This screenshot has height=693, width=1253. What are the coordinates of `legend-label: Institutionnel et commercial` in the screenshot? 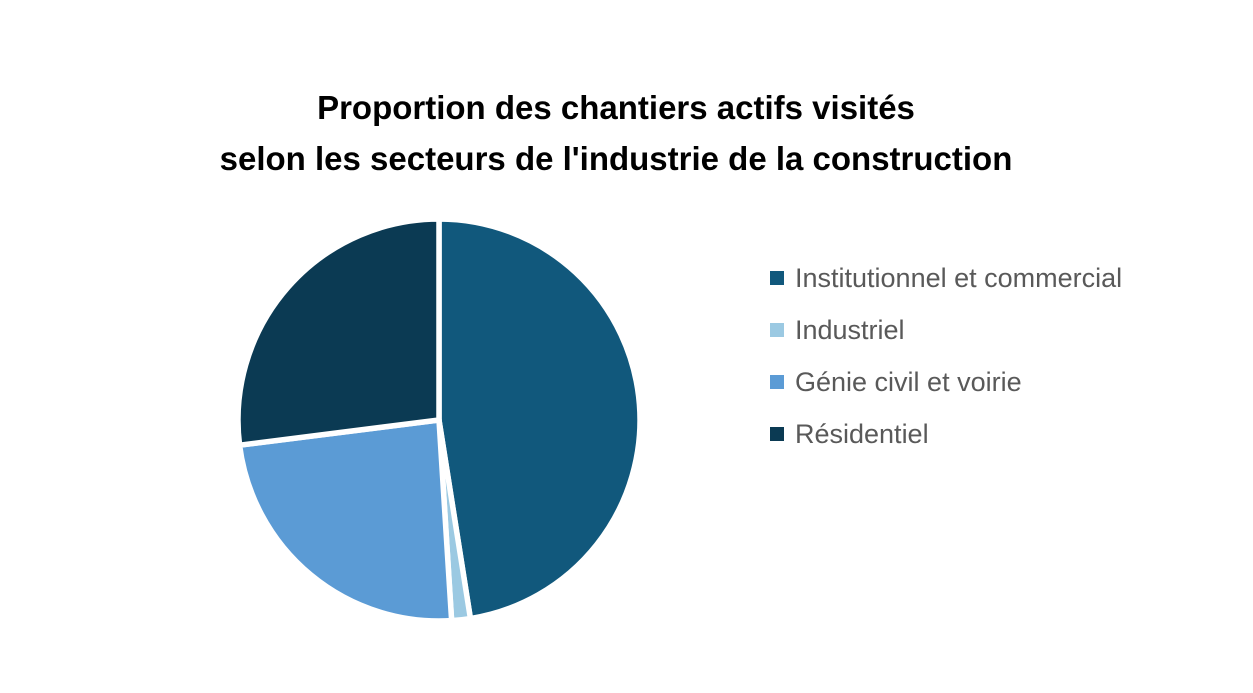 It's located at (959, 278).